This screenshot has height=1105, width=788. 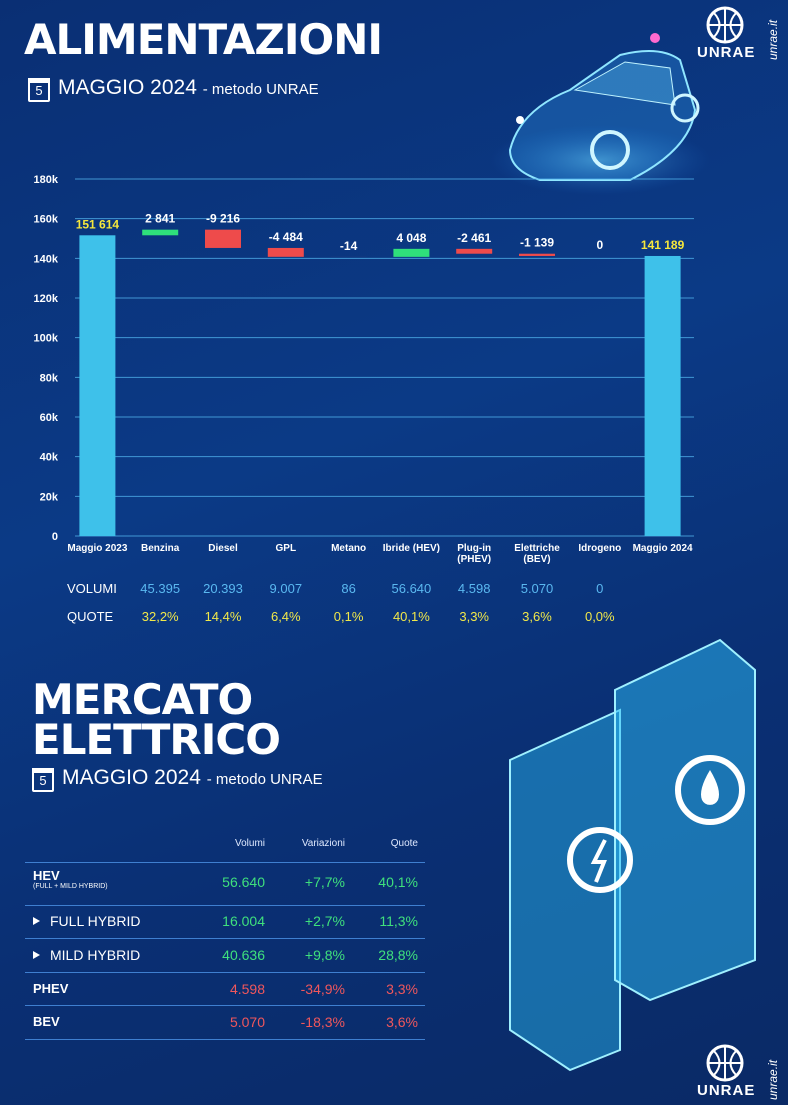 I want to click on column-header: Variazioni, so click(x=323, y=843).